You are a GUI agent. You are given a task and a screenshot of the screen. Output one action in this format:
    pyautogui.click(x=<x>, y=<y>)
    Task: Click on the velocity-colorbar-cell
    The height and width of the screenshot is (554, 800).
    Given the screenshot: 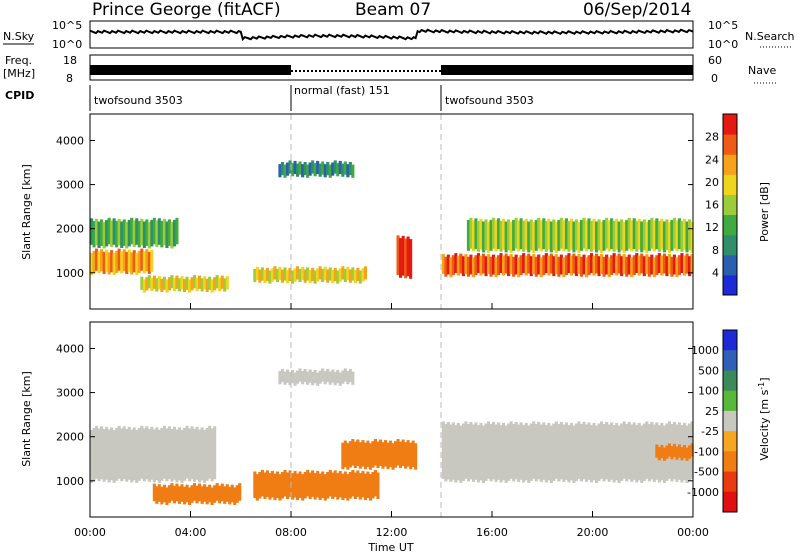 What is the action you would take?
    pyautogui.click(x=730, y=502)
    